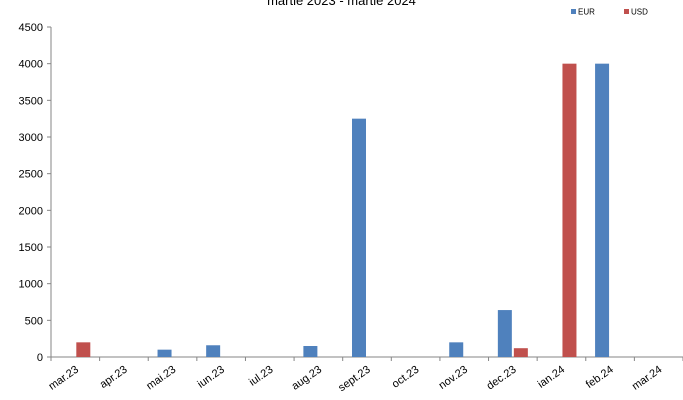  Describe the element at coordinates (456, 349) in the screenshot. I see `bar-eur-nov.23` at that location.